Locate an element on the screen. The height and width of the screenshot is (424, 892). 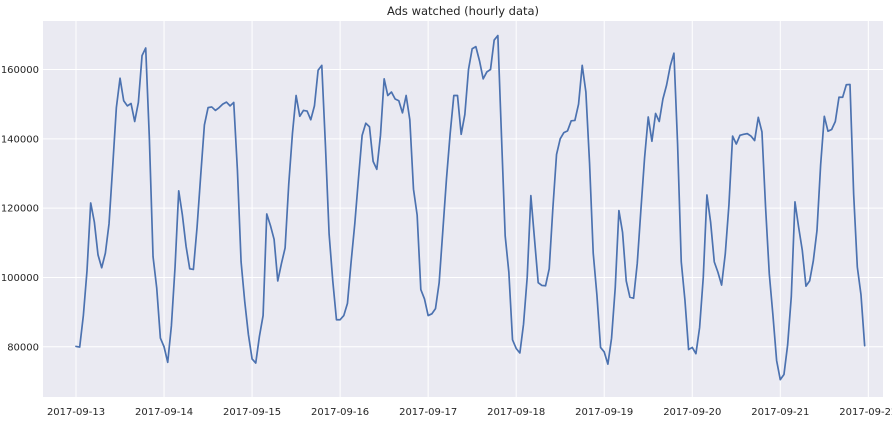
x-tick-label: 2017-09-15 is located at coordinates (252, 412).